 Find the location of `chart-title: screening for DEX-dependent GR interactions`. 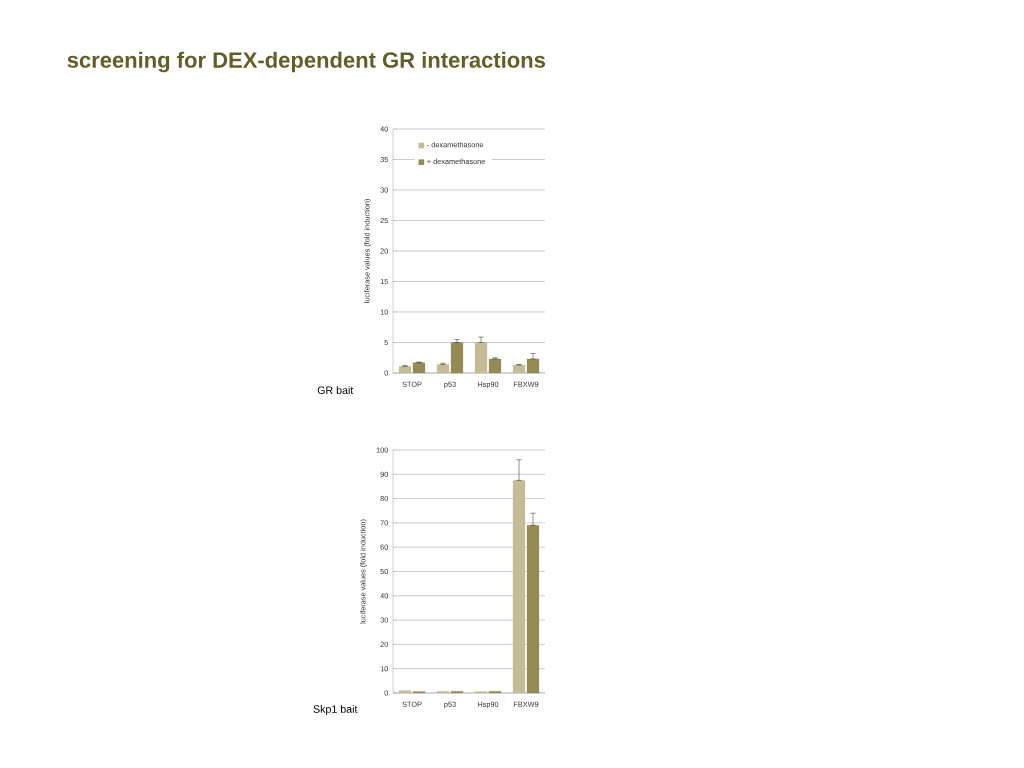

chart-title: screening for DEX-dependent GR interactions is located at coordinates (306, 62).